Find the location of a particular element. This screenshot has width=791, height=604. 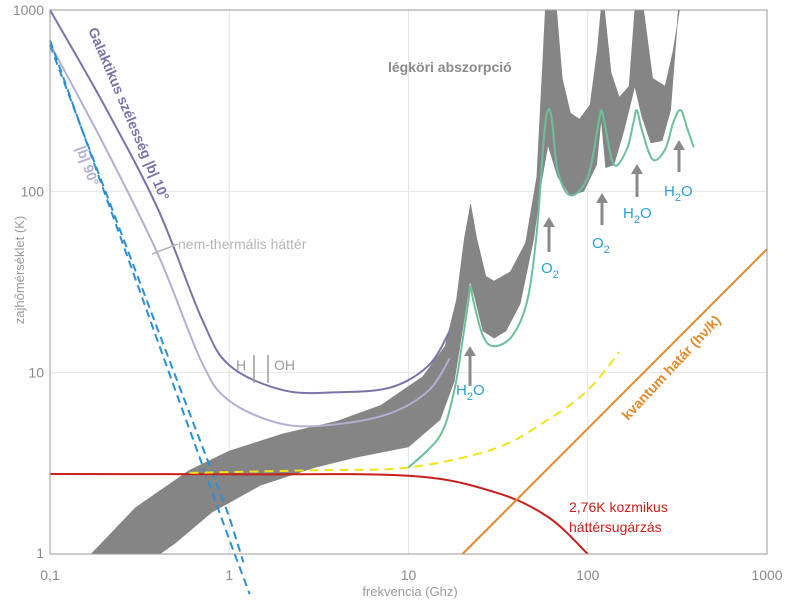

y-tick-label: 1 is located at coordinates (40, 553).